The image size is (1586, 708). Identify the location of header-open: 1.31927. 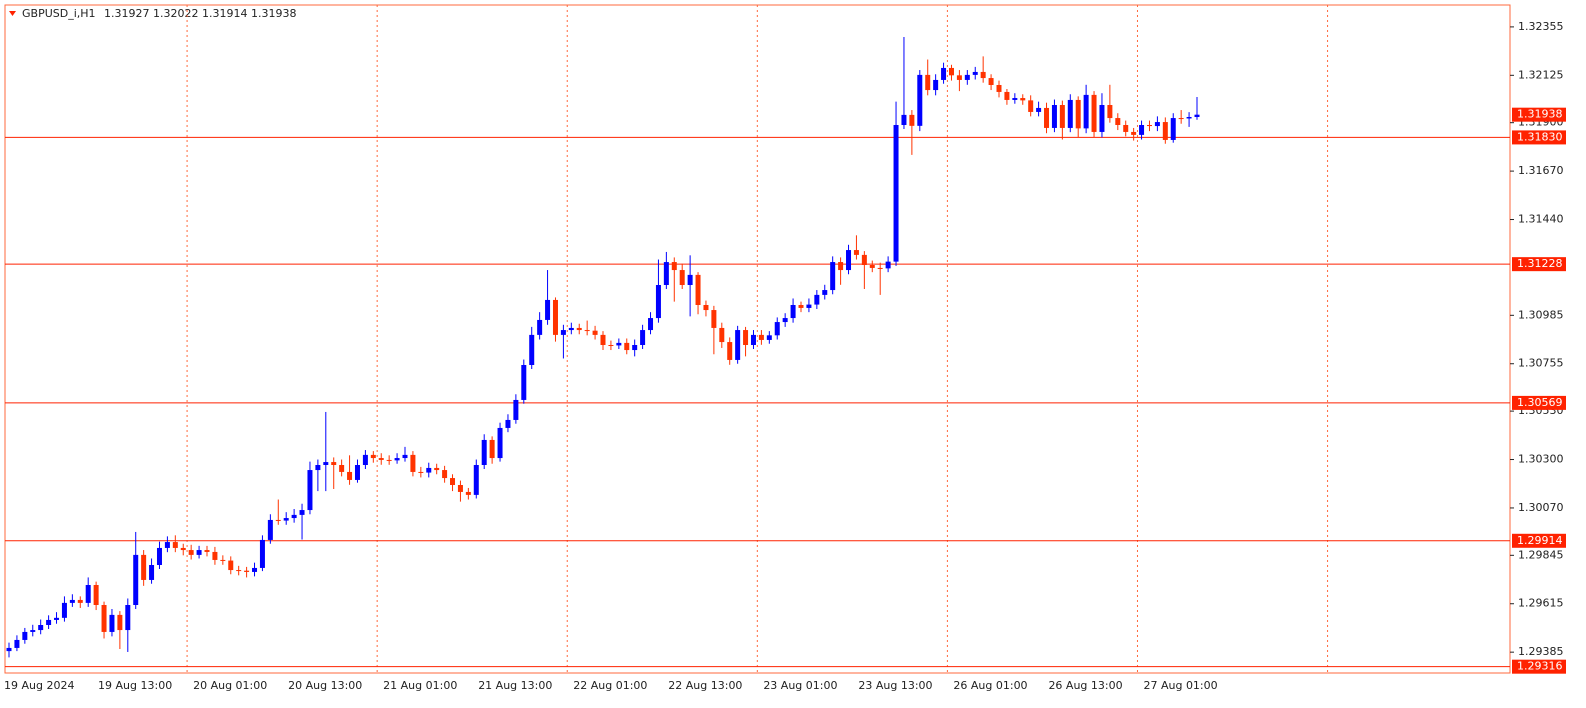
(127, 13).